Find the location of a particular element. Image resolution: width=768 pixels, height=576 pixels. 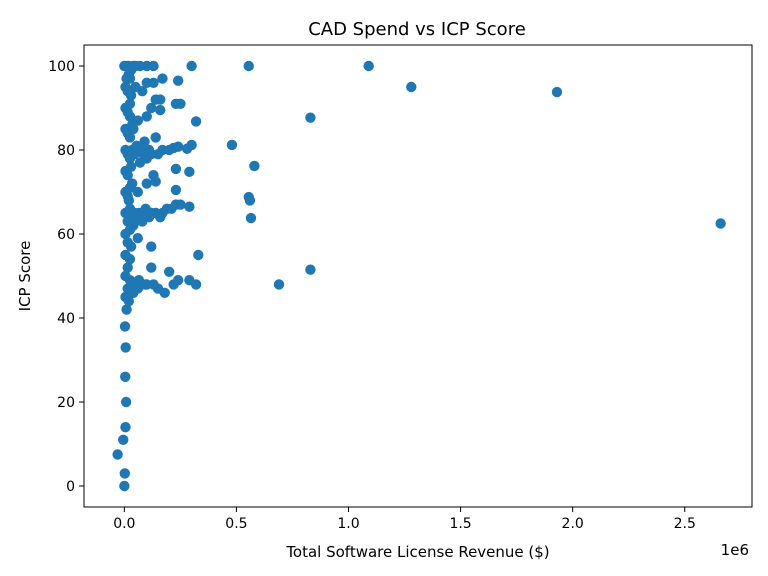

x-tick-label: 1.5 is located at coordinates (460, 524).